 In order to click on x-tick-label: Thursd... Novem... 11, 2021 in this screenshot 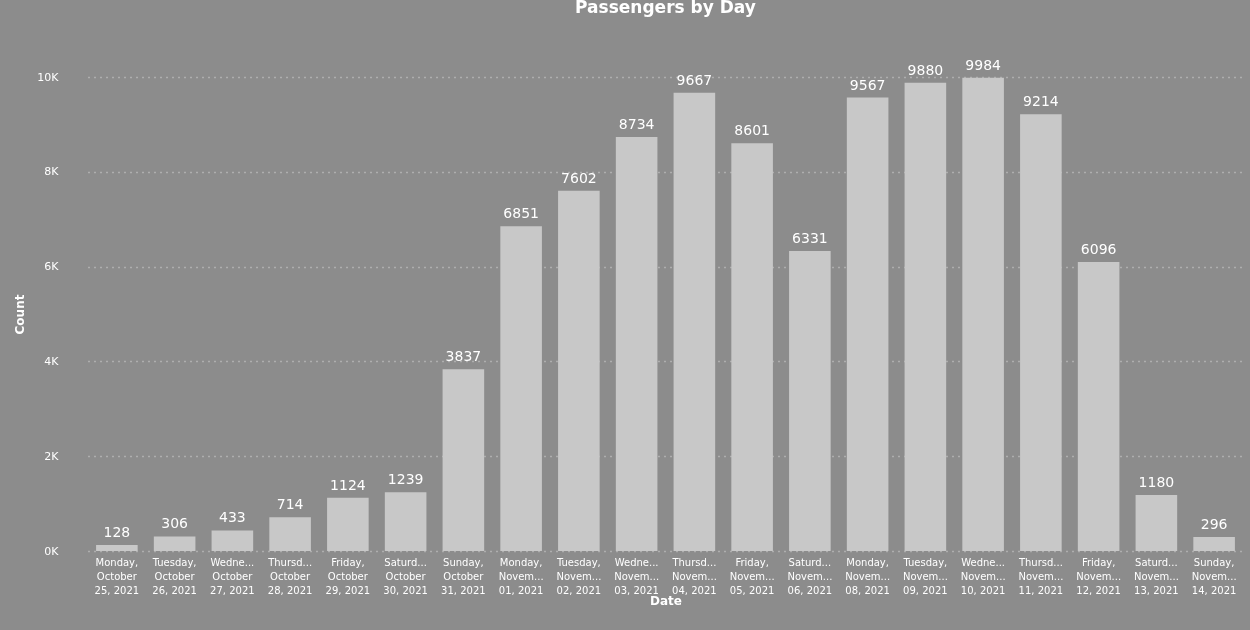, I will do `click(1040, 576)`.